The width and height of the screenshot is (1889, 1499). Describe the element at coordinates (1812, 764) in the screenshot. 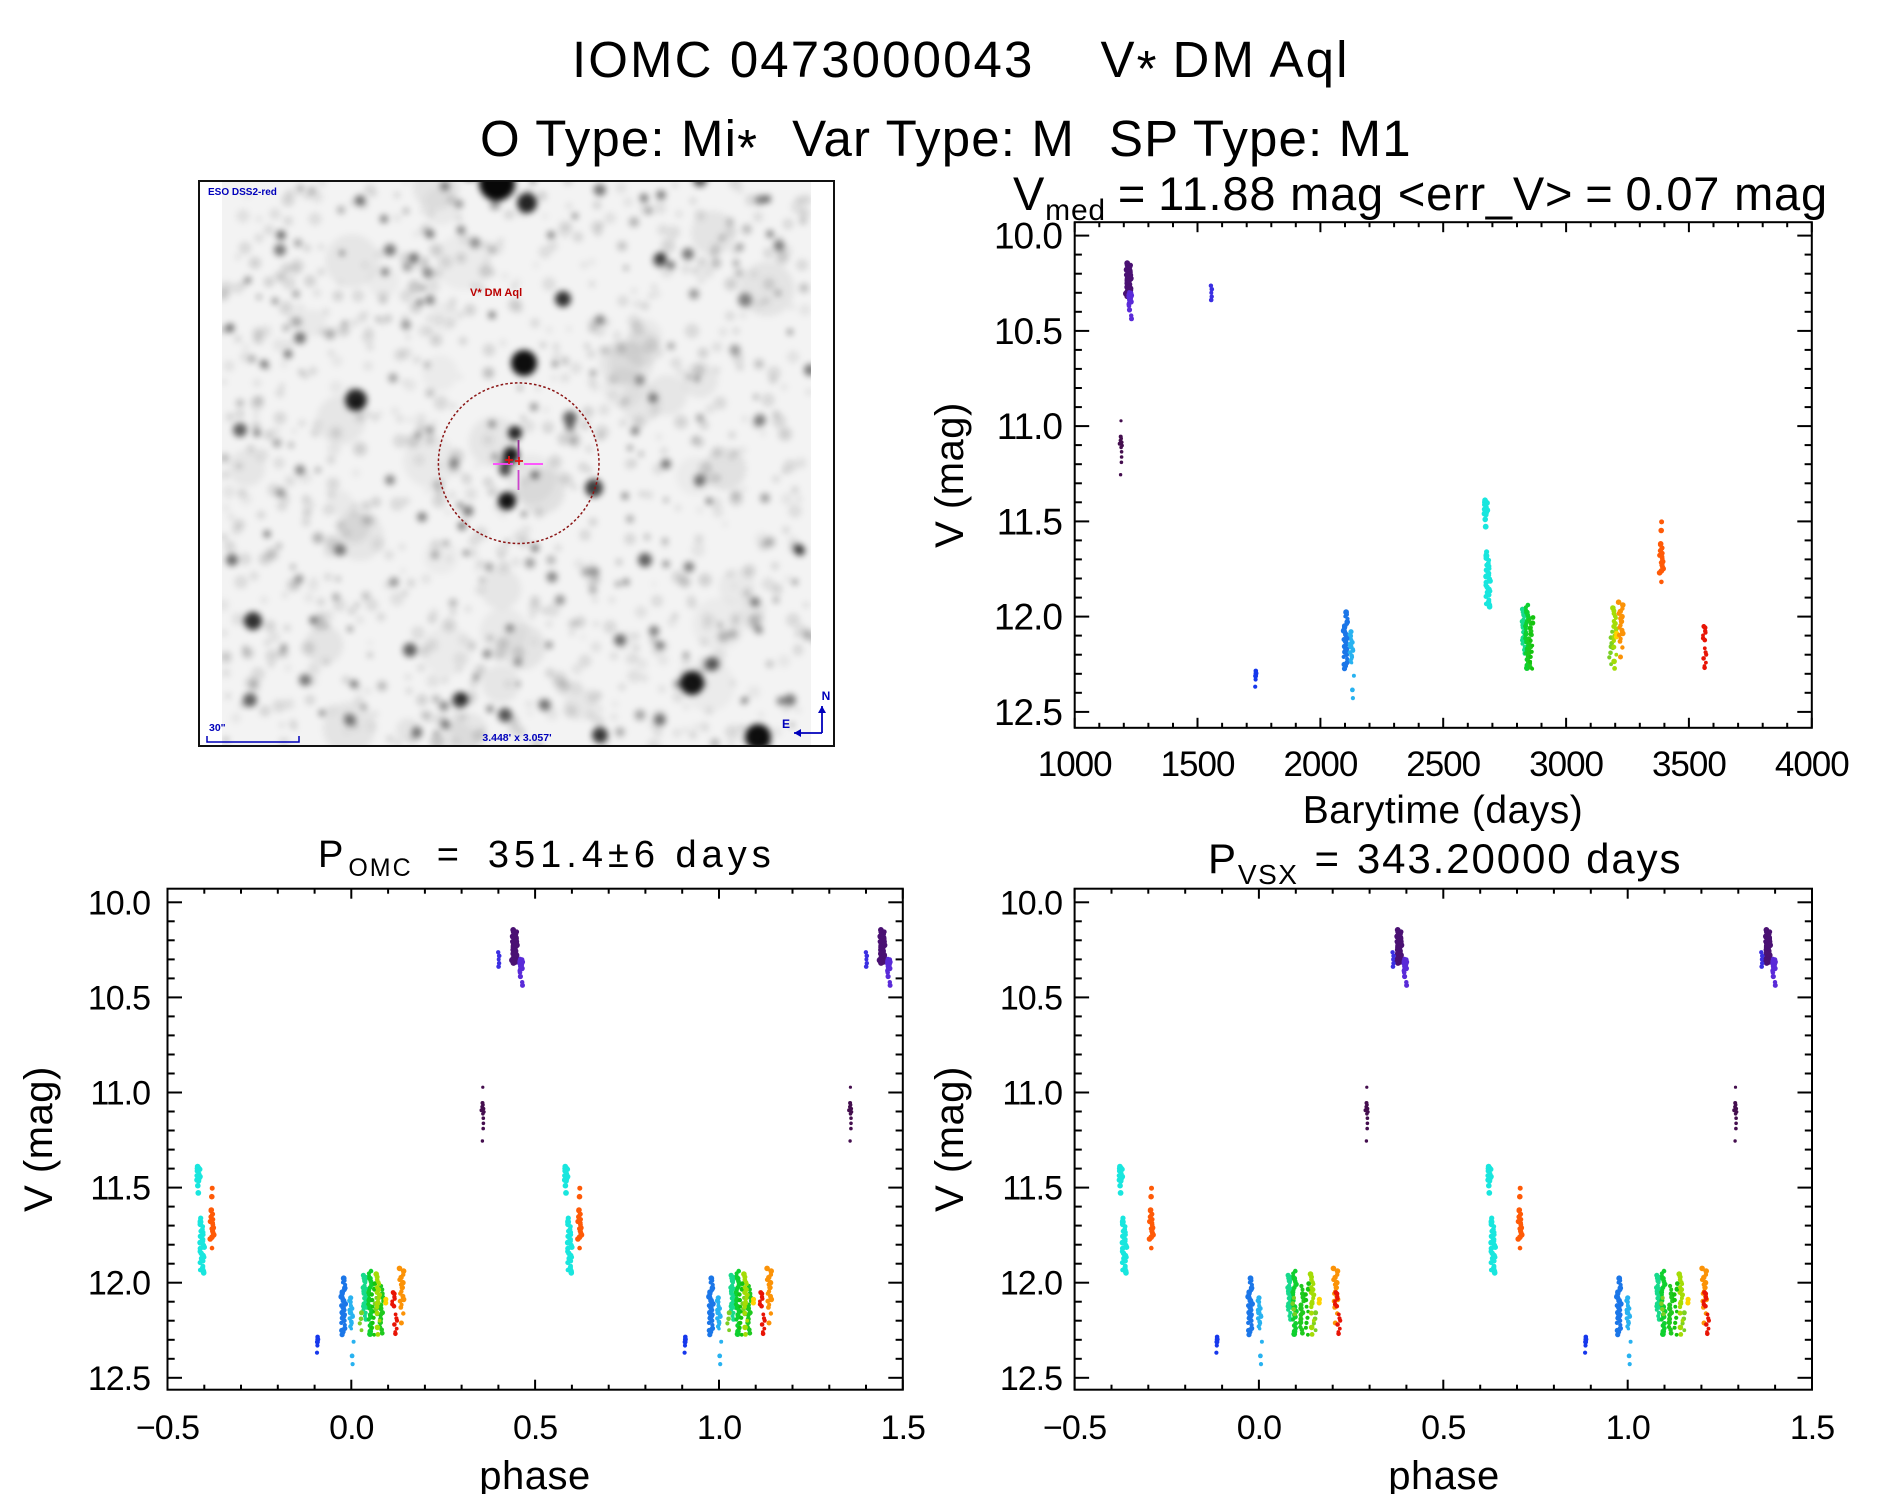

I see `svg-text: 4000` at that location.